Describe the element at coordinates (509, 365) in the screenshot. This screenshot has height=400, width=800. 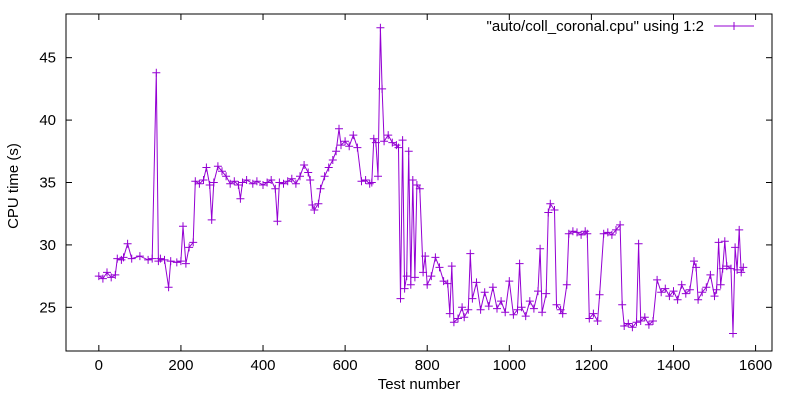
I see `x-tick-label: 1000` at that location.